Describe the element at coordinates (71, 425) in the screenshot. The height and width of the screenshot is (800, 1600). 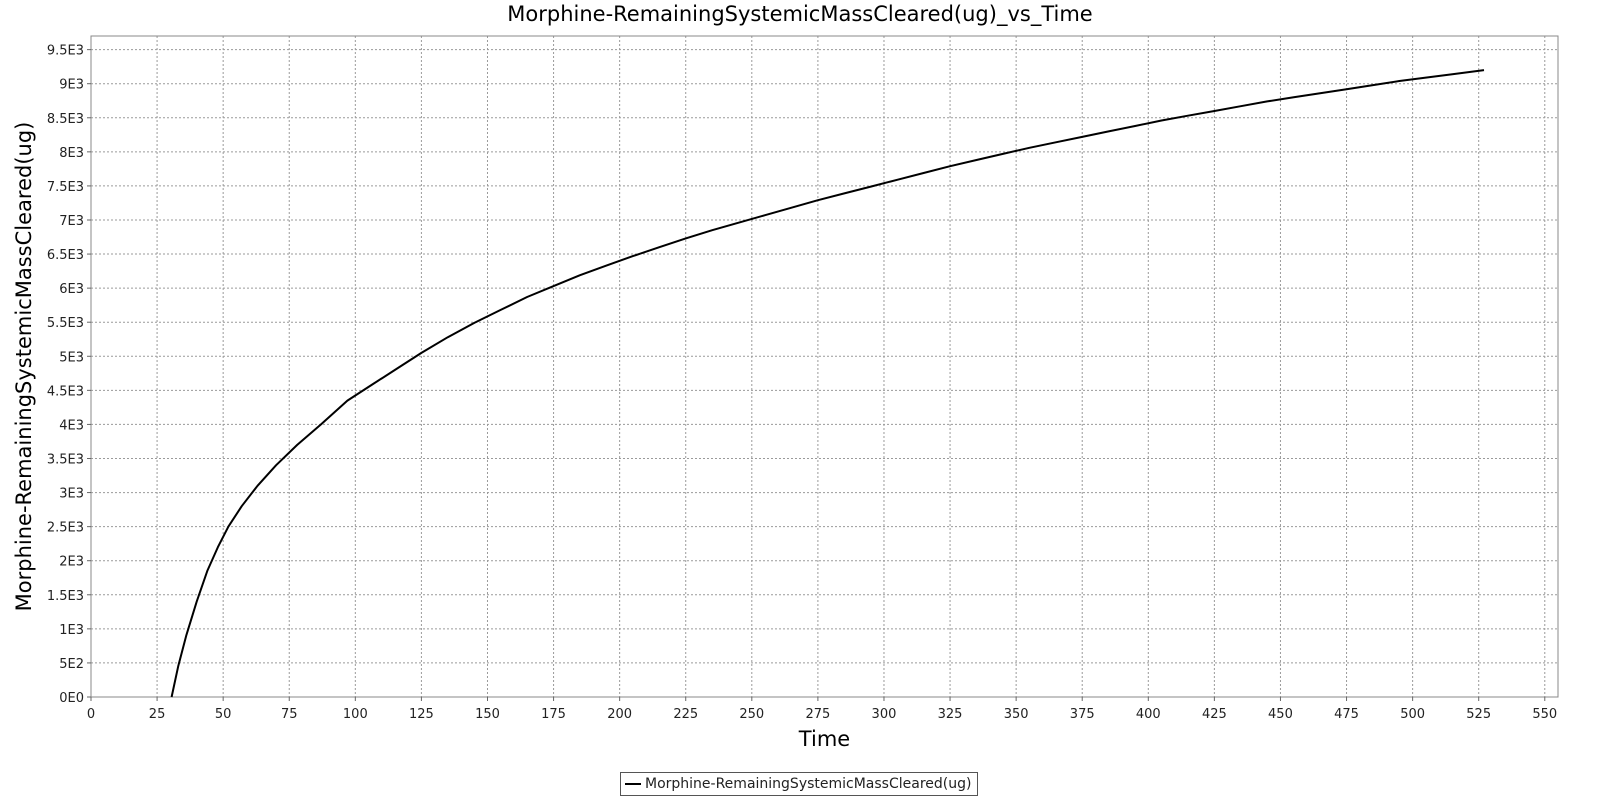
I see `y-tick-label: 4E3` at that location.